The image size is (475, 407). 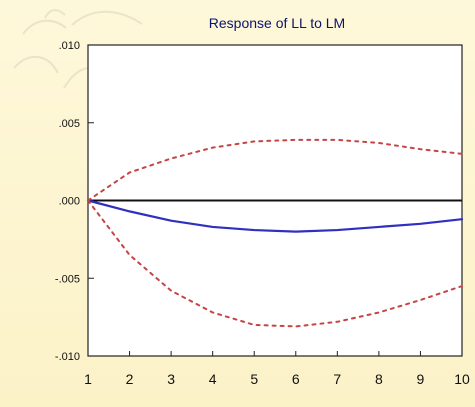 I want to click on x-tick-label: 2, so click(x=130, y=379).